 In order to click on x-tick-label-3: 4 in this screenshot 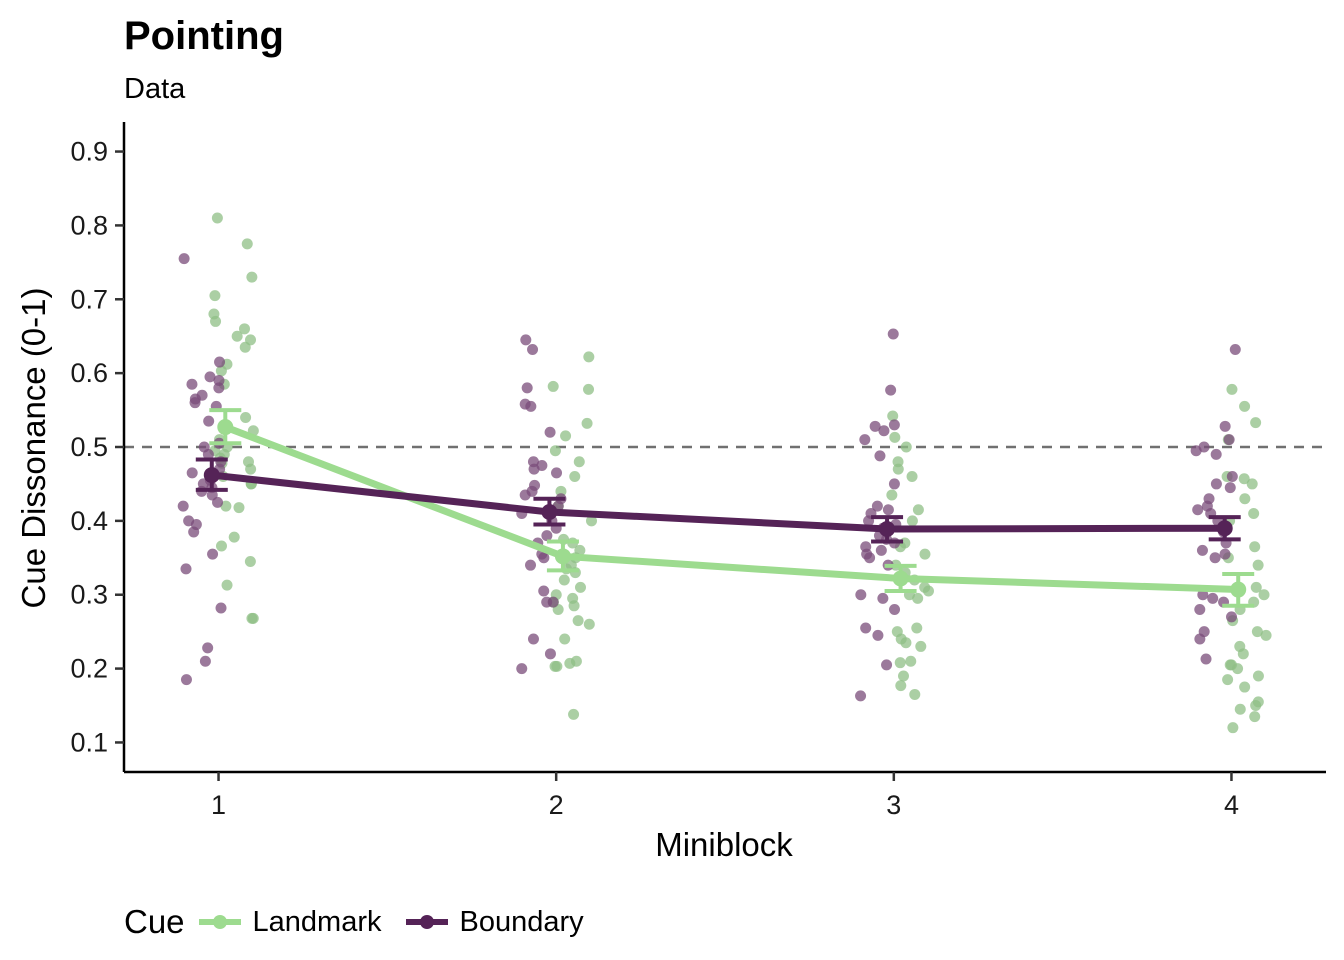, I will do `click(1231, 805)`.